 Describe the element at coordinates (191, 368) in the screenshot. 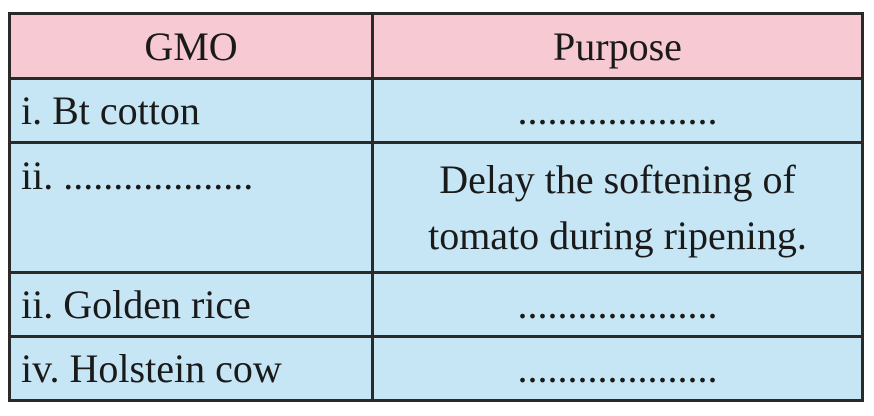

I see `gmo-cell: iv. Holstein cow` at that location.